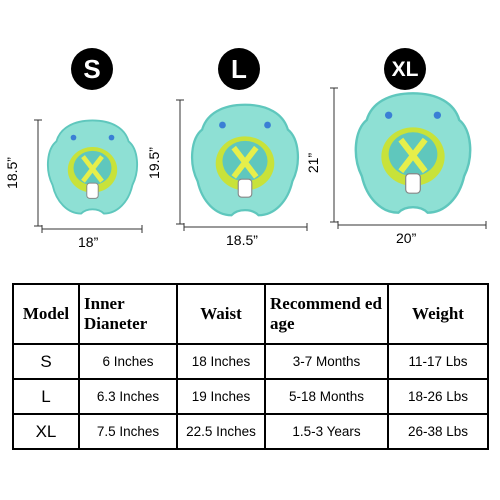 Image resolution: width=500 pixels, height=500 pixels. I want to click on swim-float-image-s, so click(92, 167).